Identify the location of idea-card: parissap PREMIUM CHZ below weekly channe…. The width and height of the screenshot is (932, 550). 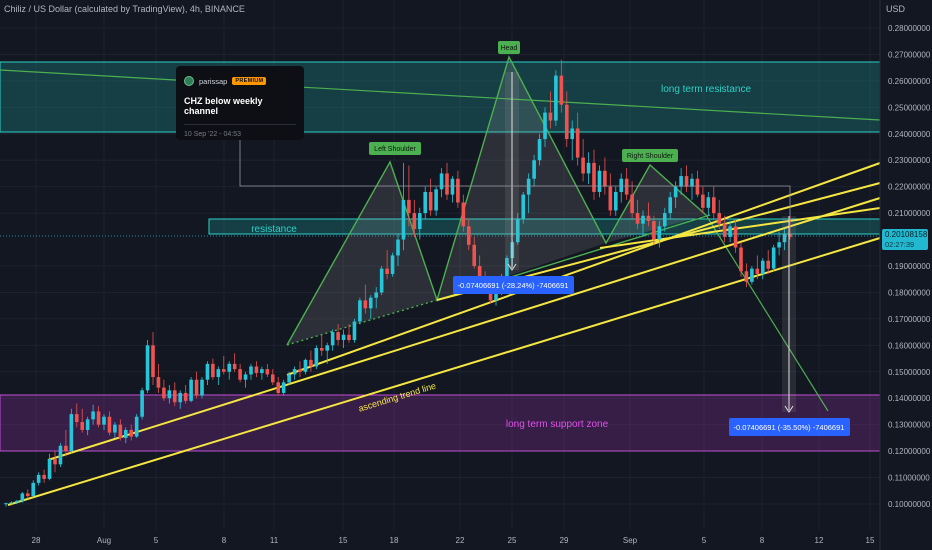
(240, 103).